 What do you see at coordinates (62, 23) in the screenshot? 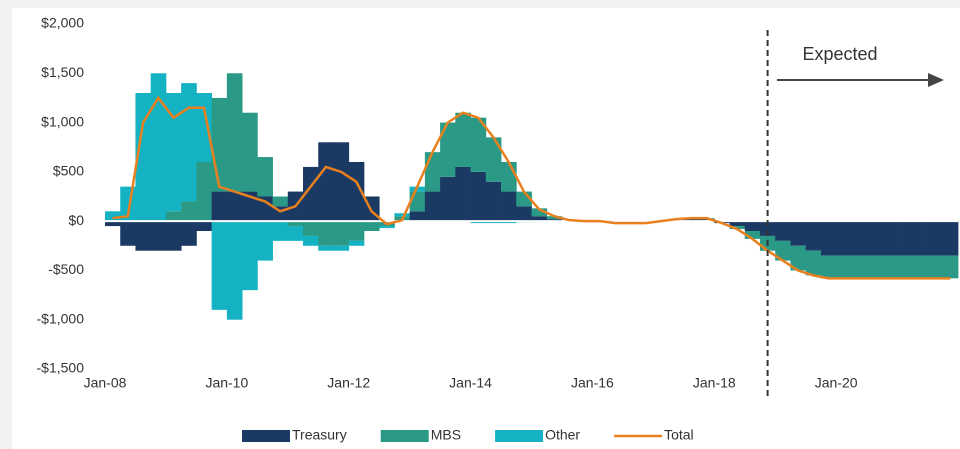
I see `y-tick-label: $2,000` at bounding box center [62, 23].